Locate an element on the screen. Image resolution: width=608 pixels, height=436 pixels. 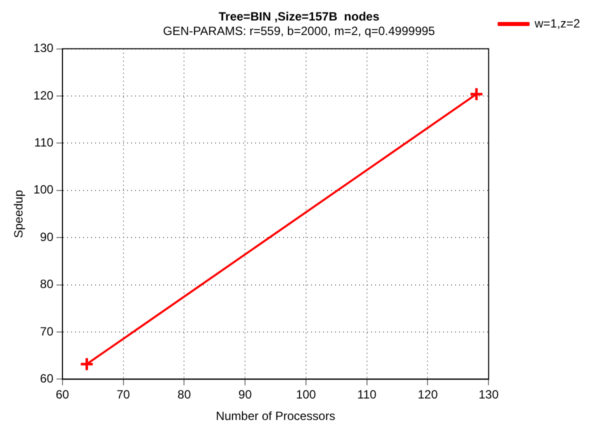
y-tick-label: 100 is located at coordinates (43, 189).